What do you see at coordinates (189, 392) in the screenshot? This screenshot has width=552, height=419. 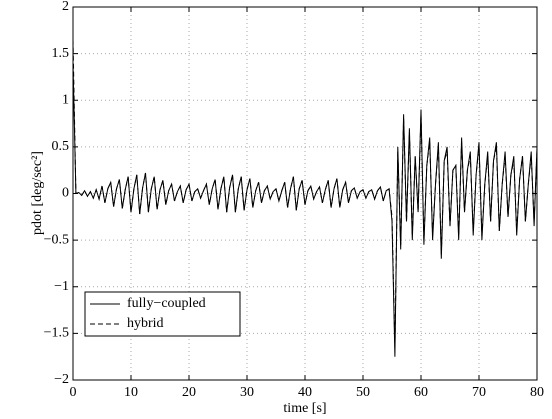 I see `x-tick-label: 20` at bounding box center [189, 392].